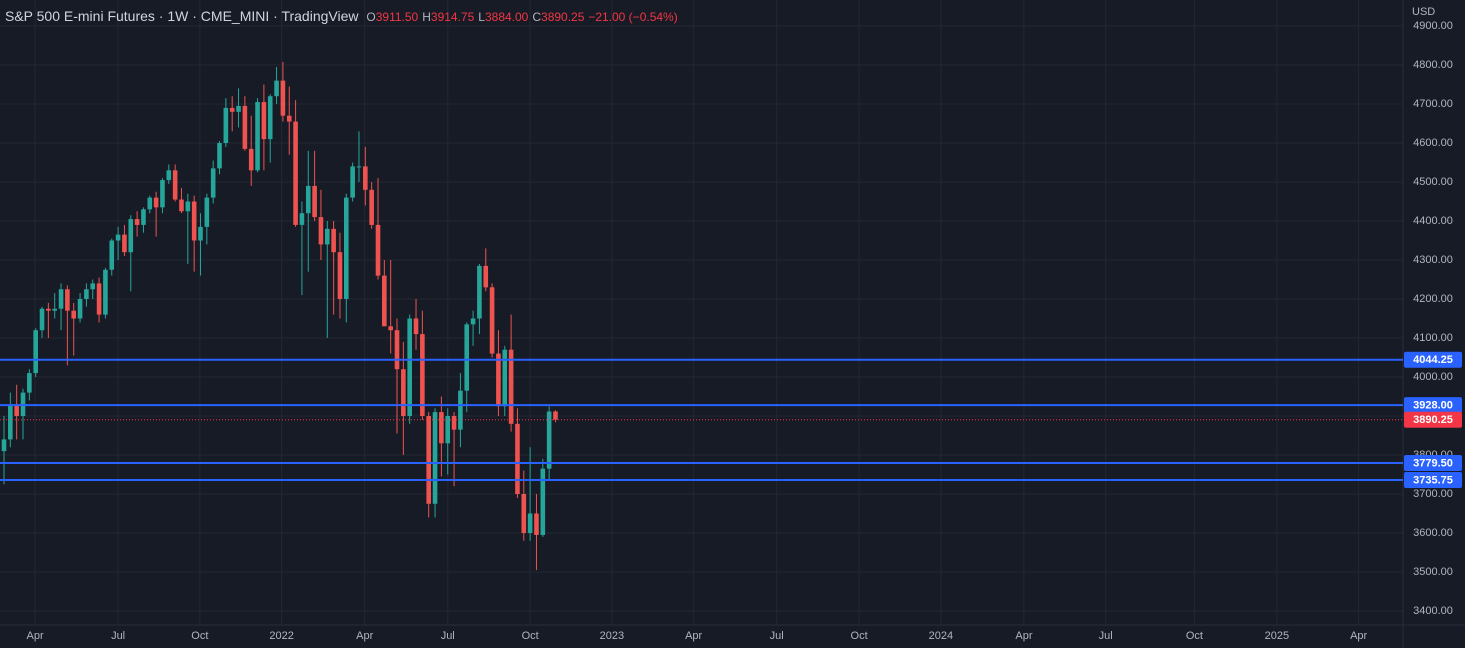 The width and height of the screenshot is (1465, 648). Describe the element at coordinates (281, 636) in the screenshot. I see `x-tick-label: 2022` at that location.